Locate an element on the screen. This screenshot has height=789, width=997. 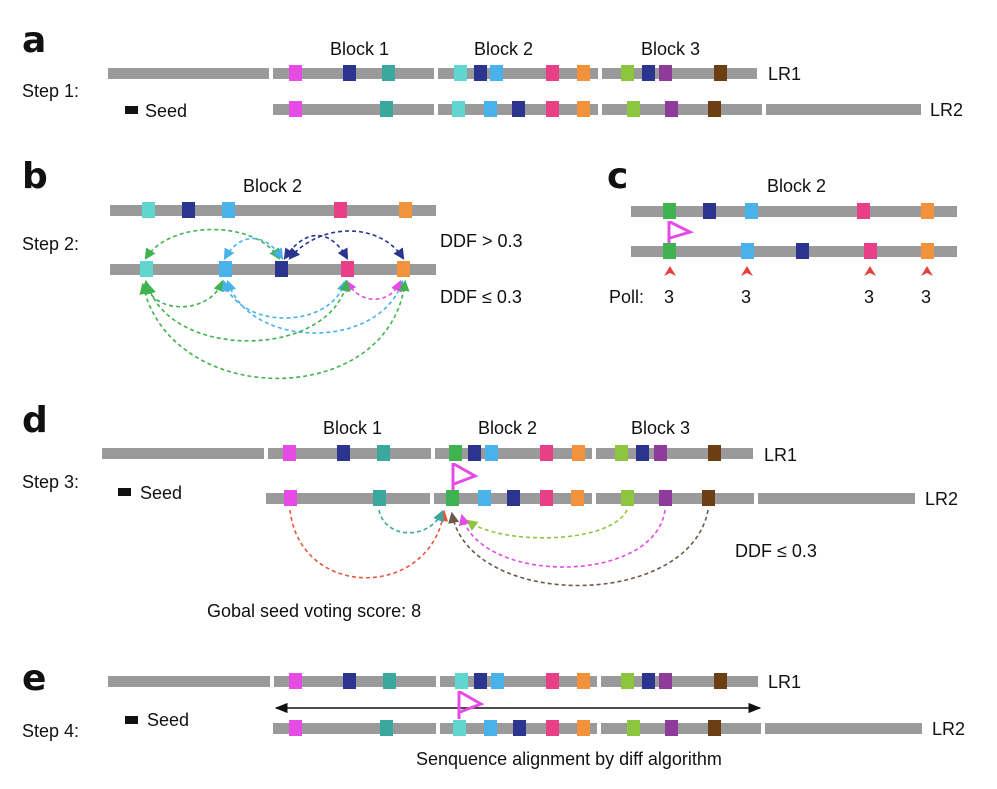
voting-score-label: Gobal seed voting score: 8 is located at coordinates (314, 611).